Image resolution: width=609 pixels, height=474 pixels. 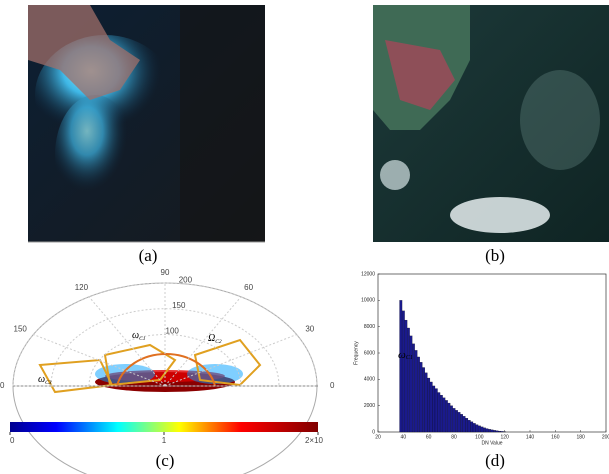 I want to click on x-tick-label: 200, so click(x=605, y=437).